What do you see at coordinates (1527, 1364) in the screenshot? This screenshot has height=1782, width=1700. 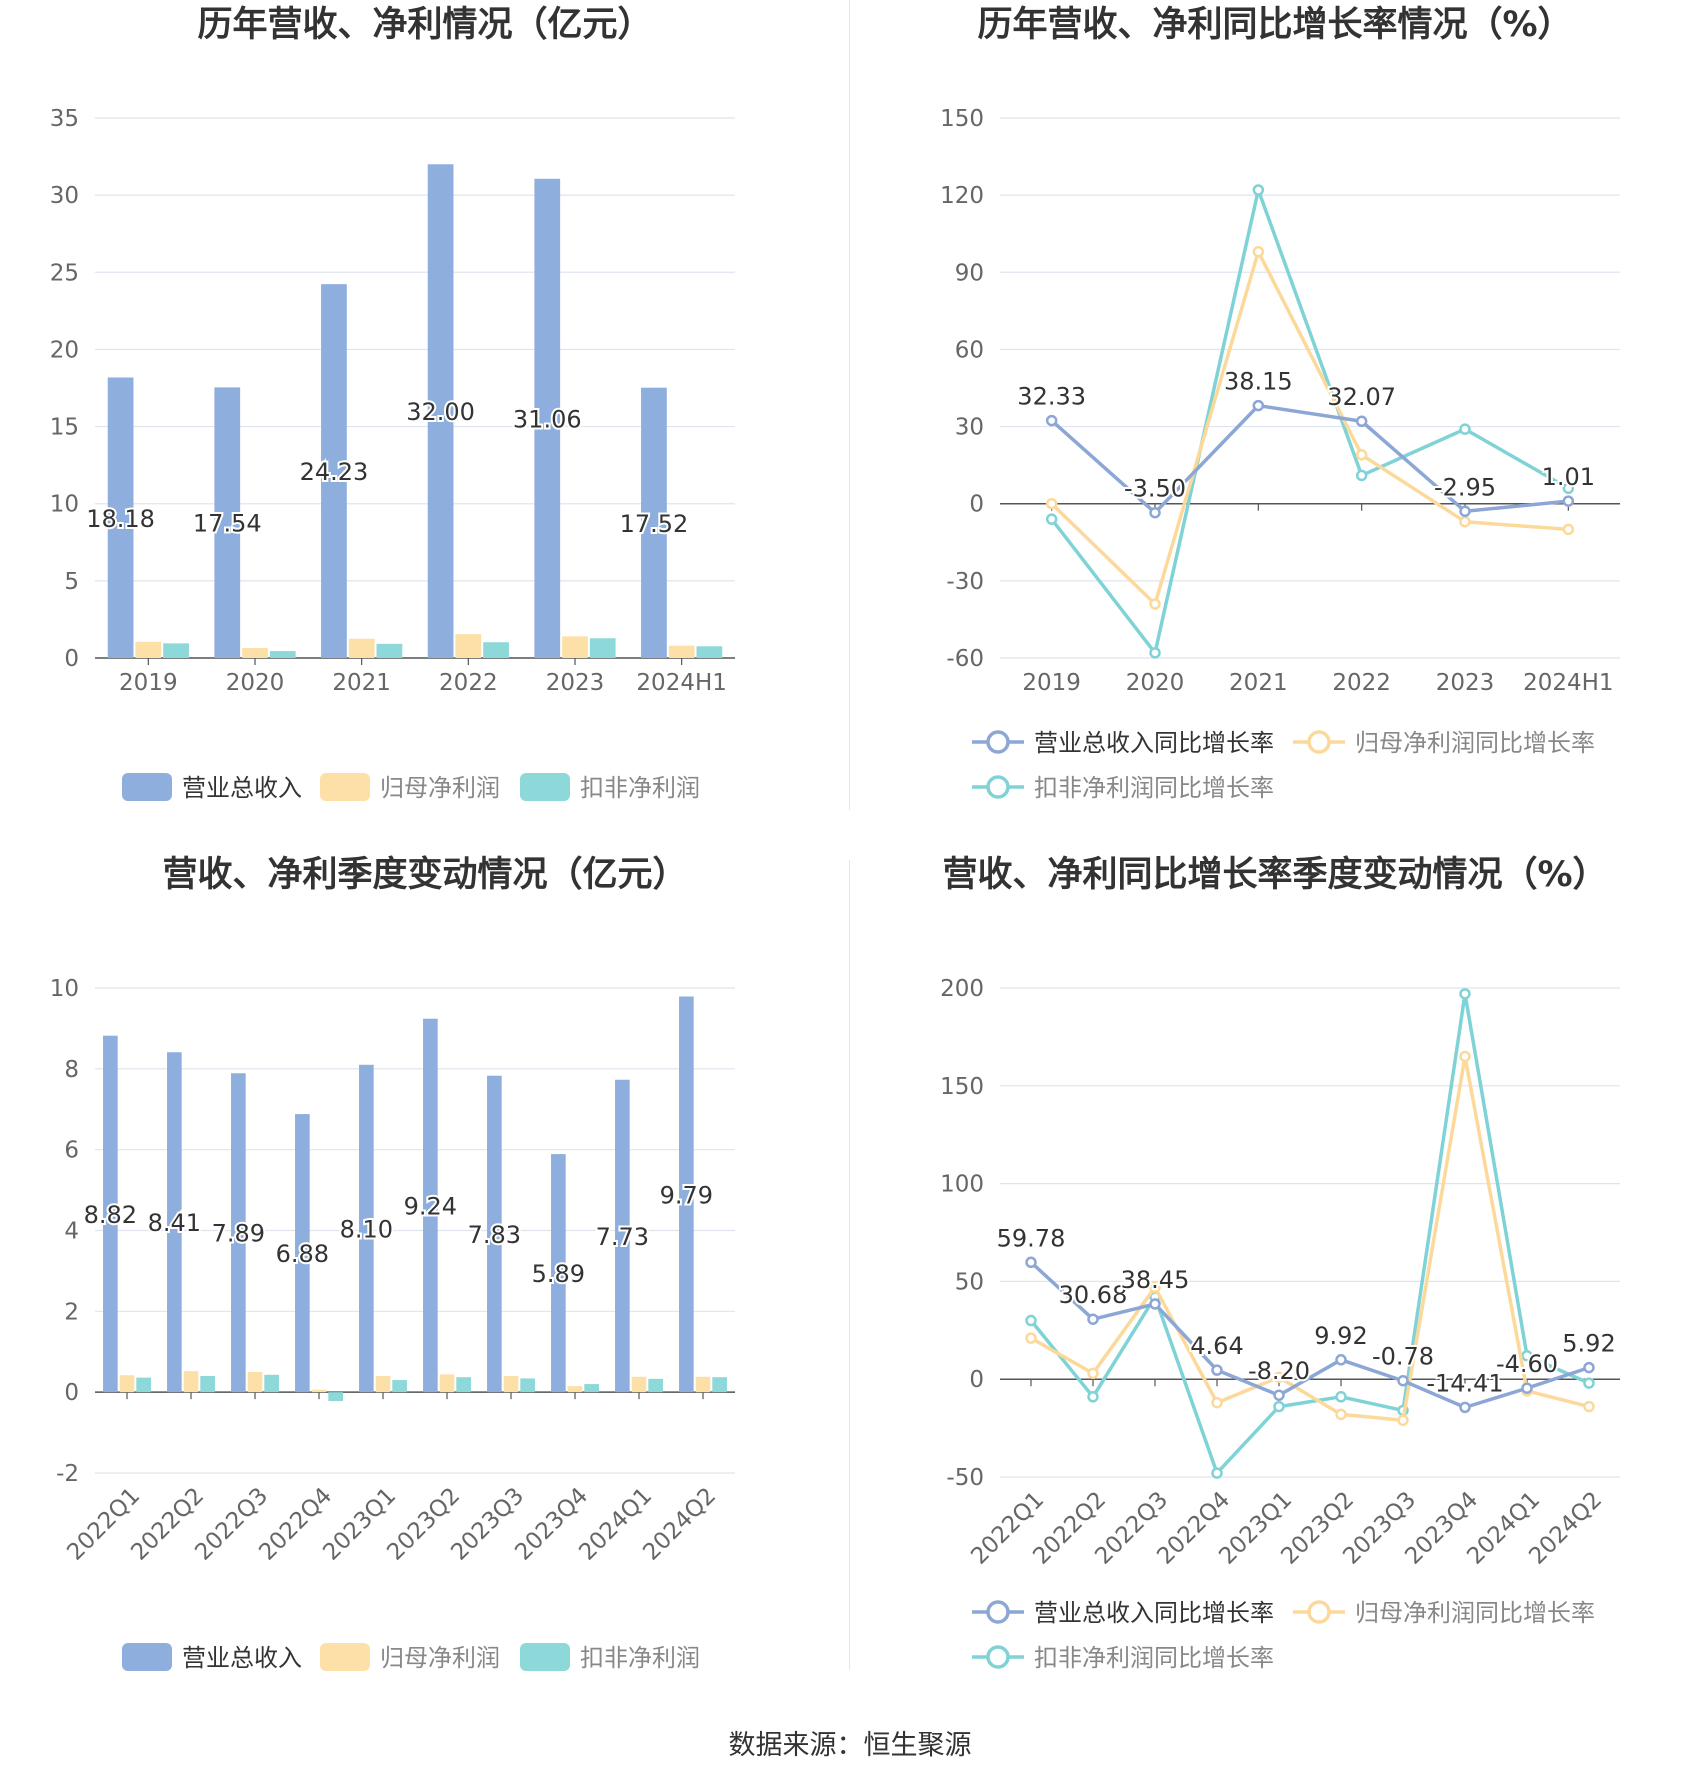 I see `point-value-label: -4.60` at bounding box center [1527, 1364].